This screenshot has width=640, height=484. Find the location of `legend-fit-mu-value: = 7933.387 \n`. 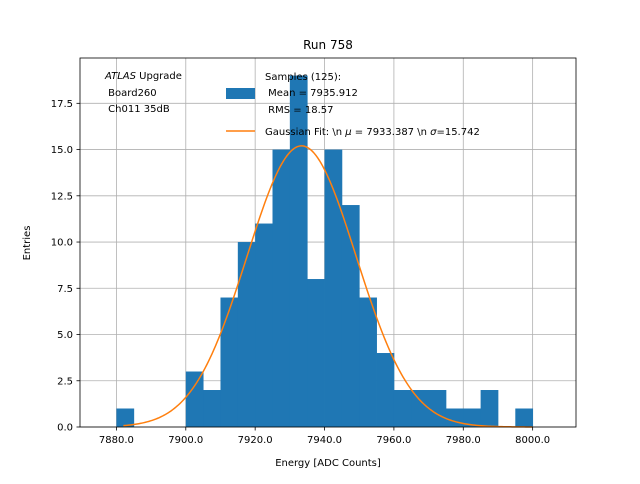

legend-fit-mu-value: = 7933.387 \n is located at coordinates (391, 132).